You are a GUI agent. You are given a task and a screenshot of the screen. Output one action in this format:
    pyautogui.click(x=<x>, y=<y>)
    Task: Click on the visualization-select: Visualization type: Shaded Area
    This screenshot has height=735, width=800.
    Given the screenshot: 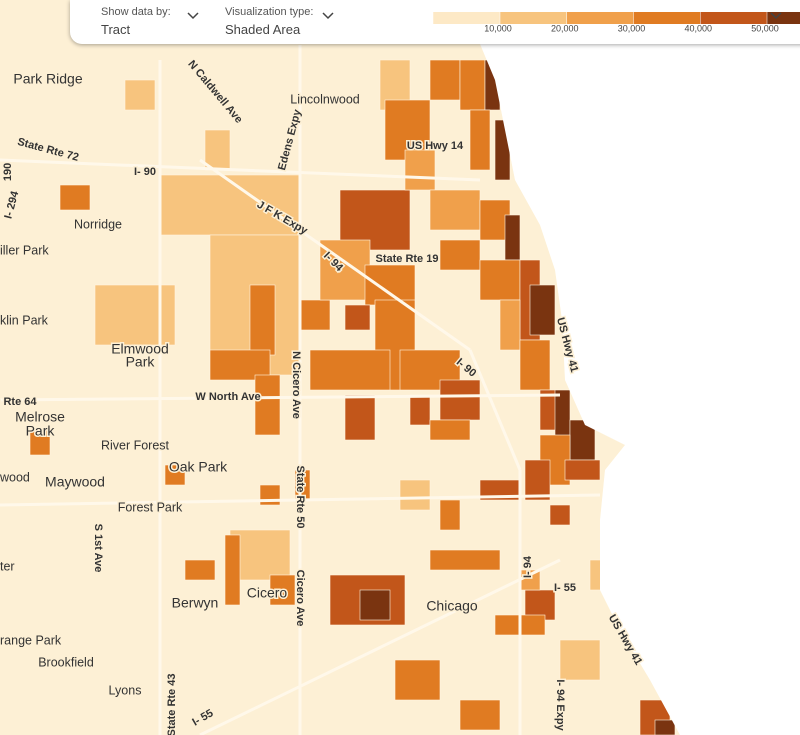 What is the action you would take?
    pyautogui.click(x=269, y=21)
    